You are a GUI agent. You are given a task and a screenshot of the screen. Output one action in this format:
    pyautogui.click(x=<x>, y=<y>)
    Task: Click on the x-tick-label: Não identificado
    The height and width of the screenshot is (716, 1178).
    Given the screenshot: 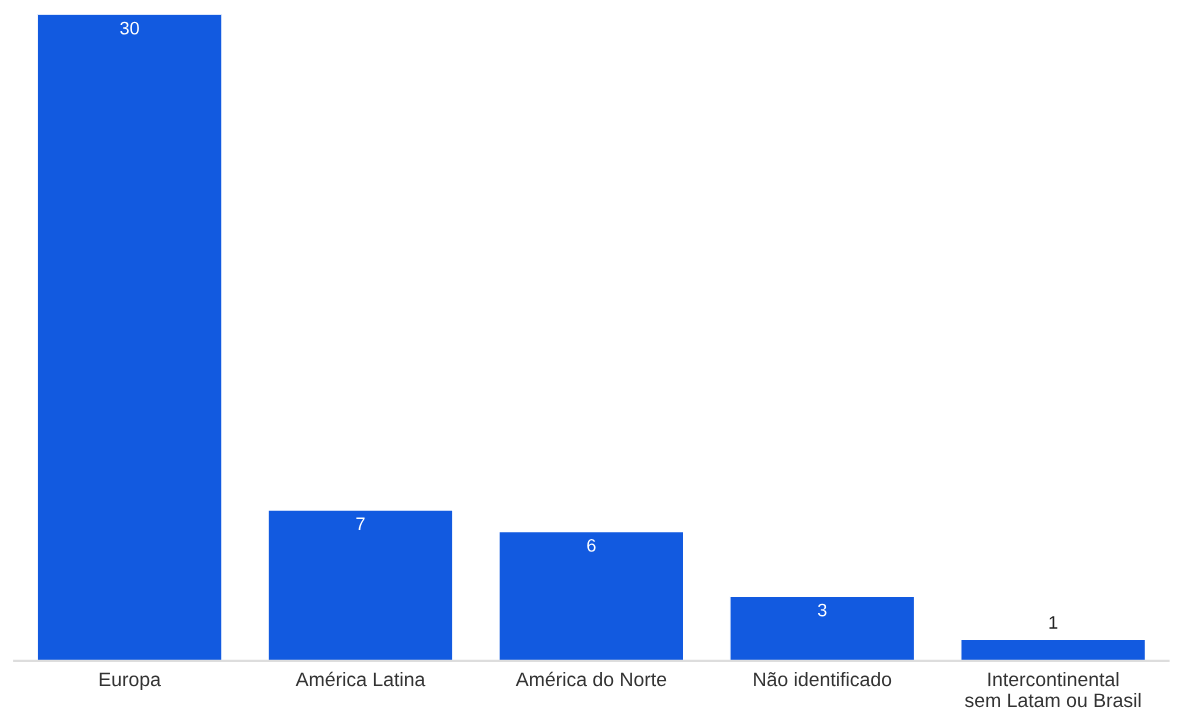 What is the action you would take?
    pyautogui.click(x=823, y=679)
    